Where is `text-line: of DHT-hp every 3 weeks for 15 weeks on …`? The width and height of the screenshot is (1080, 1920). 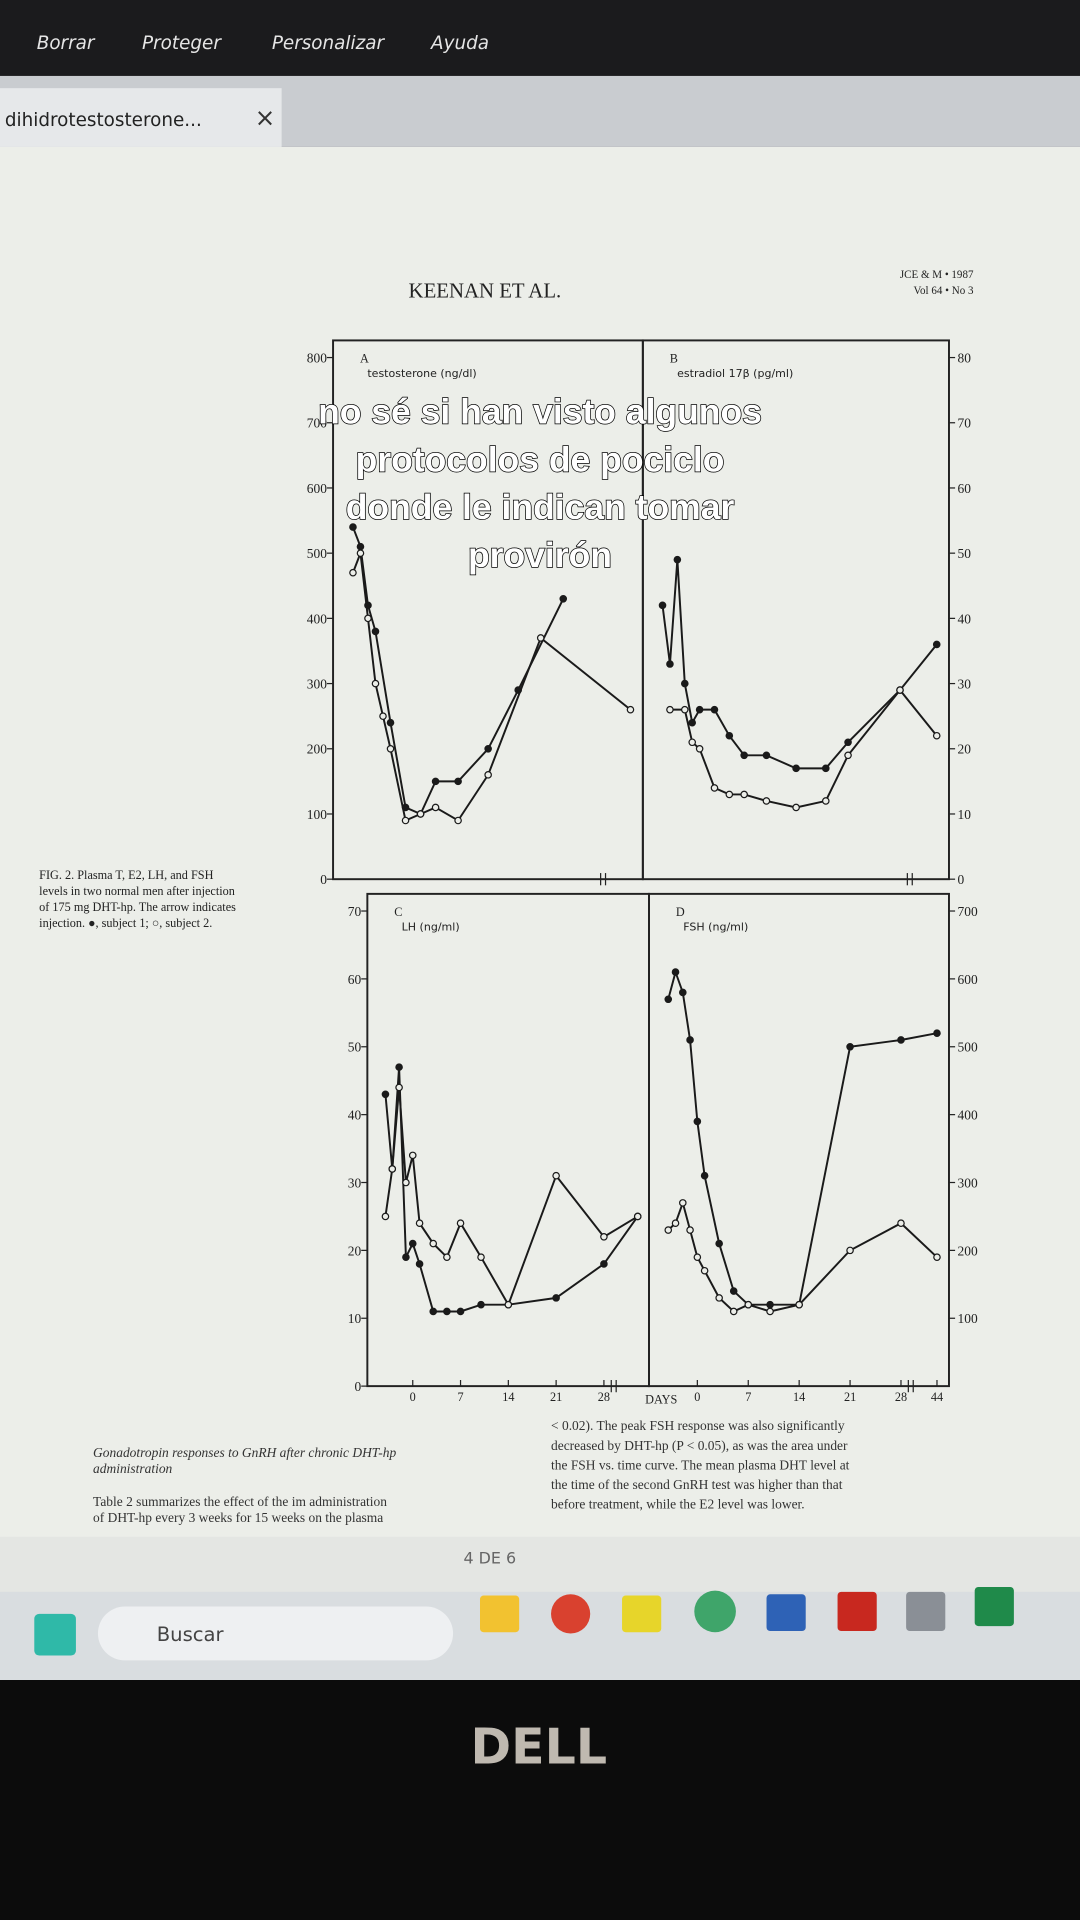 text-line: of DHT-hp every 3 weeks for 15 weeks on … is located at coordinates (238, 1517).